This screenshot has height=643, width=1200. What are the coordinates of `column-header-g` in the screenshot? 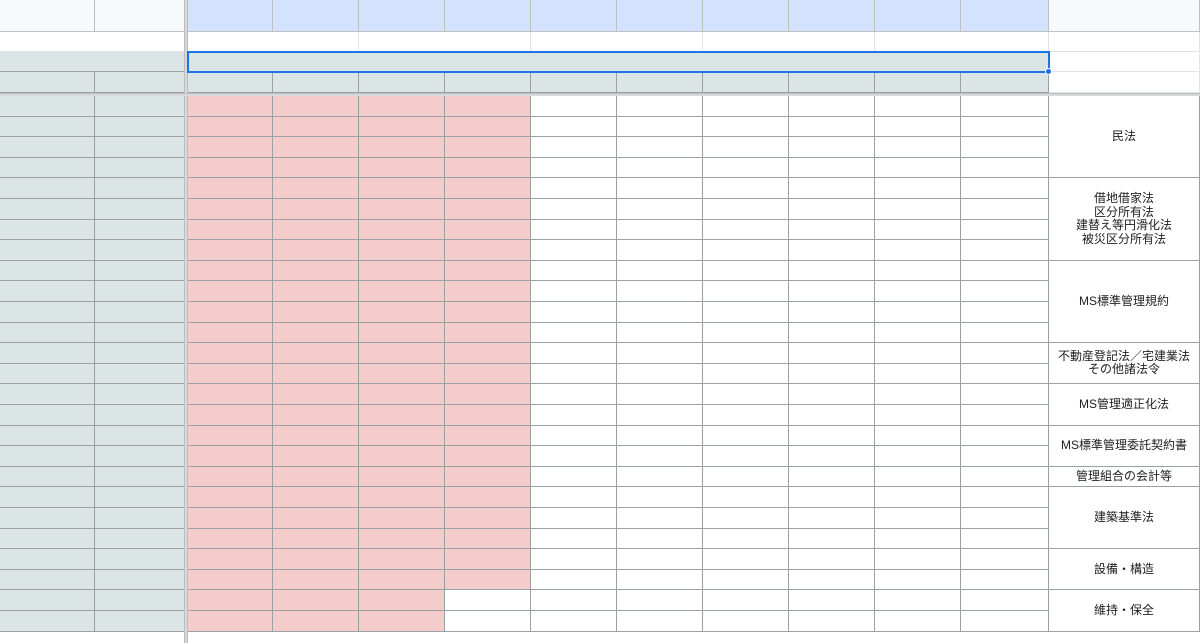 It's located at (574, 16).